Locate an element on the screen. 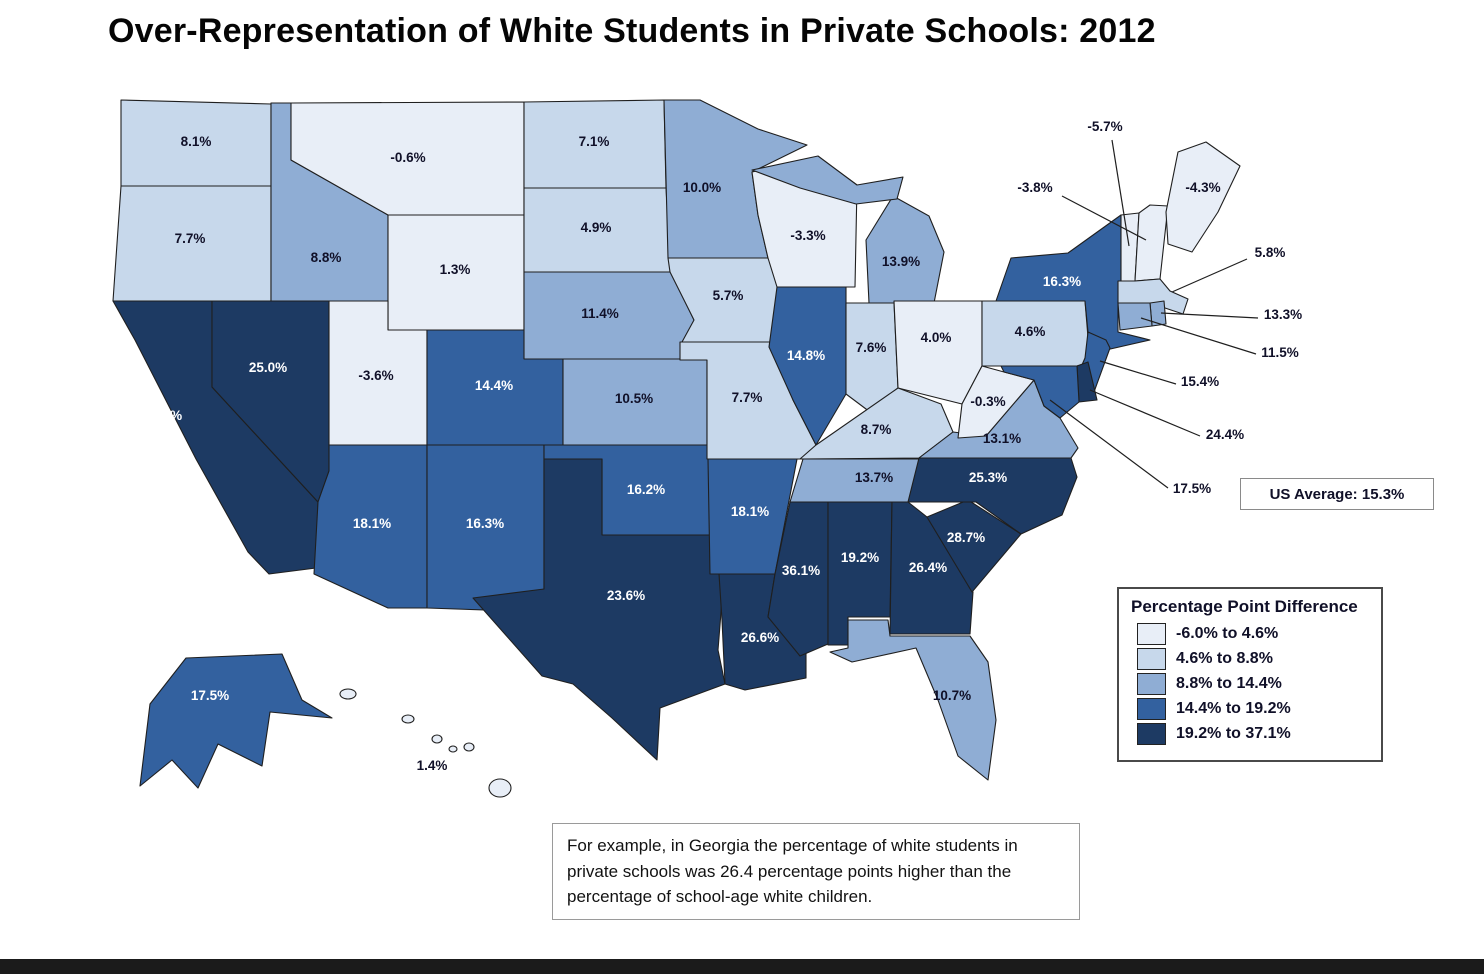 Image resolution: width=1484 pixels, height=974 pixels. state-label-AL: 19.2% is located at coordinates (860, 557).